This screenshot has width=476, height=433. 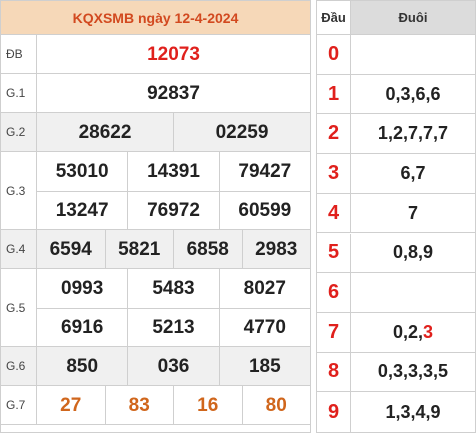 I want to click on prize-line: 53010 14391 79427, so click(x=173, y=171).